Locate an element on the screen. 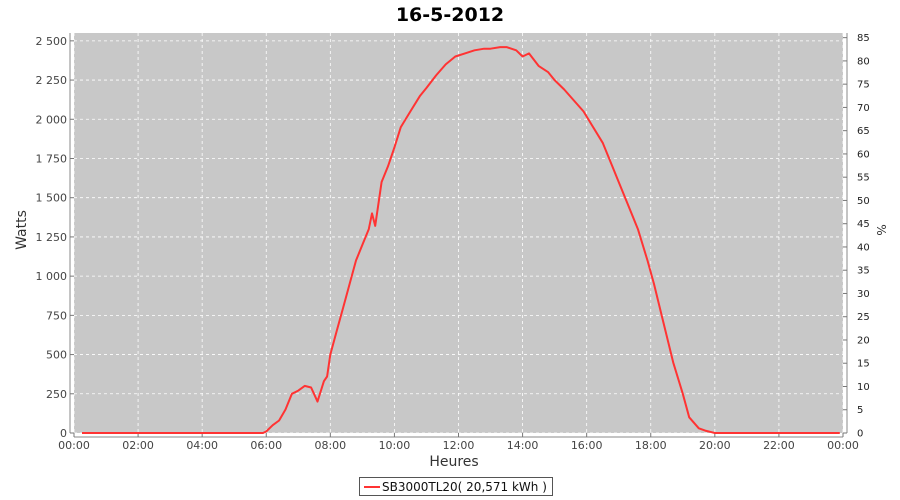 The image size is (900, 500). y2-tick-label: 60 is located at coordinates (863, 154).